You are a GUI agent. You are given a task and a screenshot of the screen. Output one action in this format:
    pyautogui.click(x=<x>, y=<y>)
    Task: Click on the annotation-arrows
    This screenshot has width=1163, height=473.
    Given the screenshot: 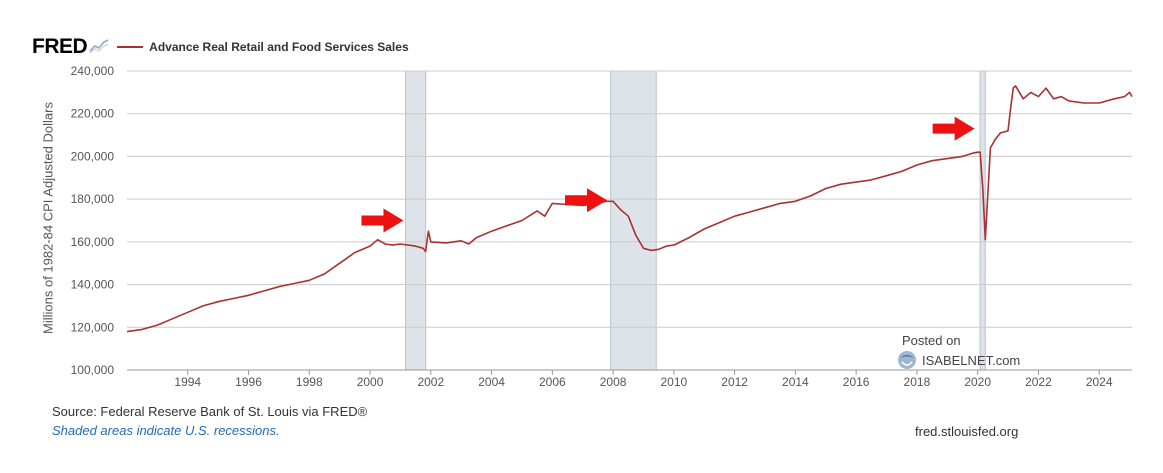 What is the action you would take?
    pyautogui.click(x=668, y=174)
    